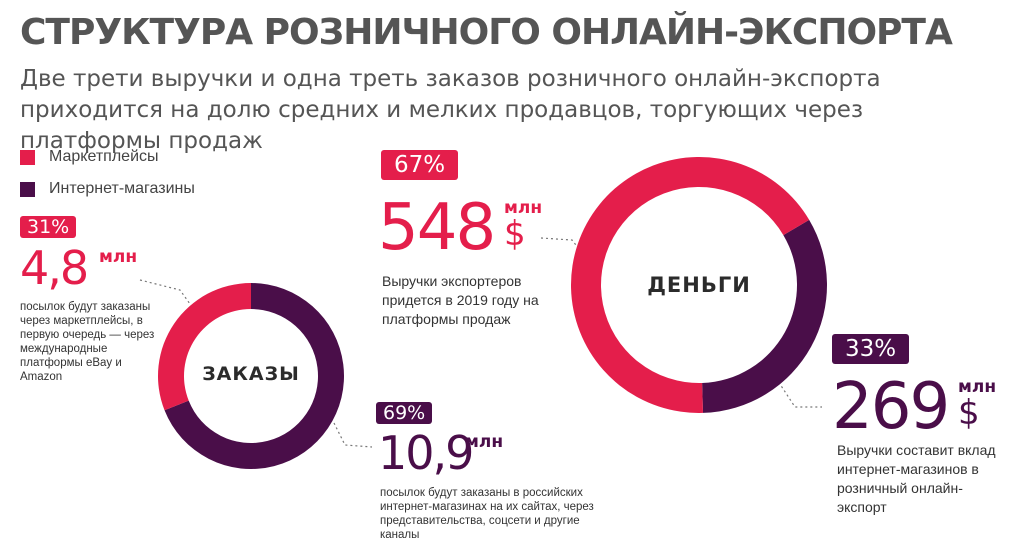  What do you see at coordinates (871, 349) in the screenshot?
I see `badge-money-online-stores: 33%` at bounding box center [871, 349].